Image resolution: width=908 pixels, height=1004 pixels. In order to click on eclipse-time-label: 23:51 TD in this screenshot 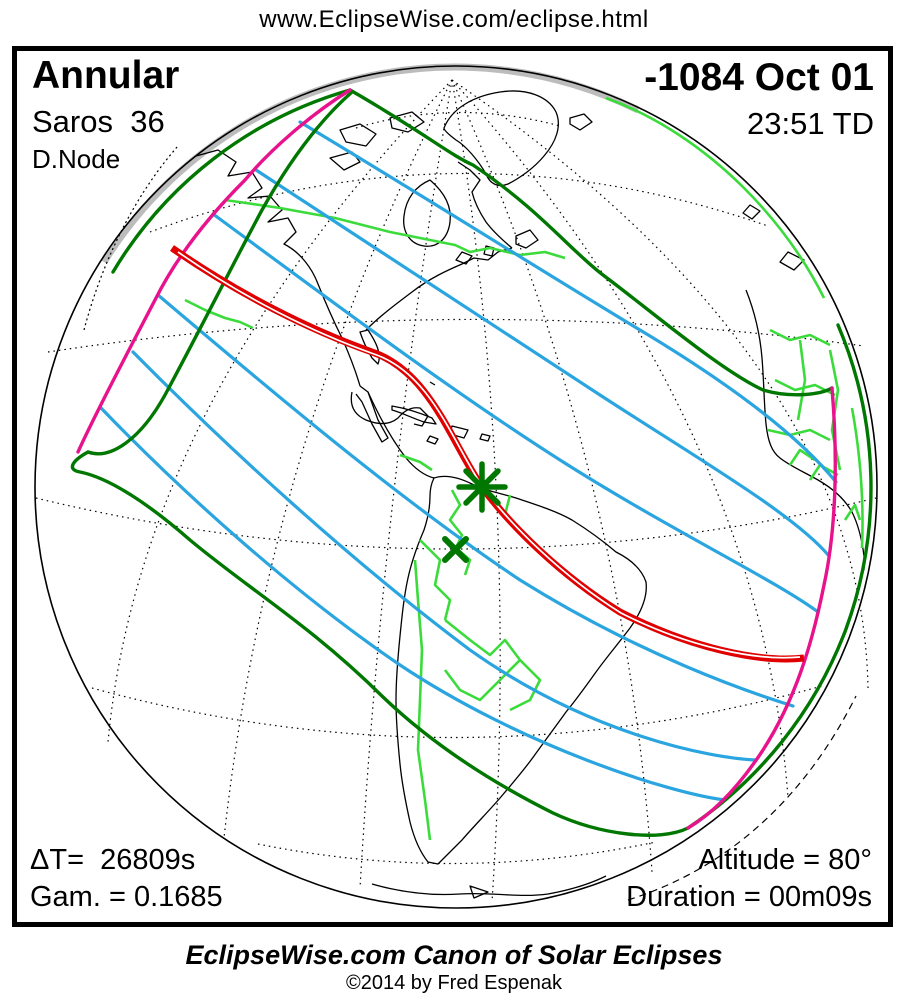, I will do `click(810, 123)`.